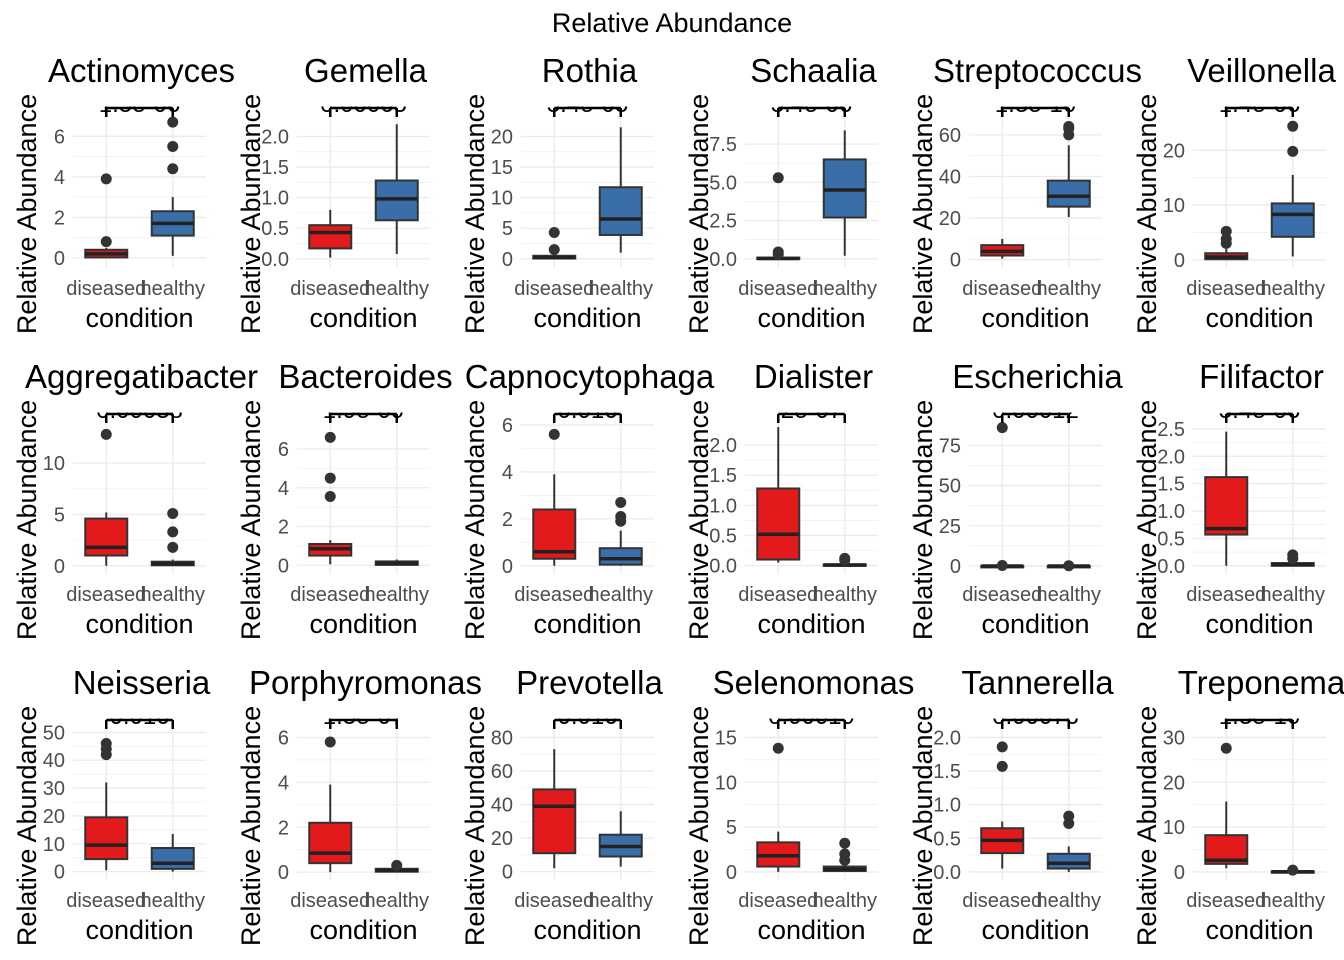 The height and width of the screenshot is (960, 1344). I want to click on figure-title: Relative Abundance, so click(672, 23).